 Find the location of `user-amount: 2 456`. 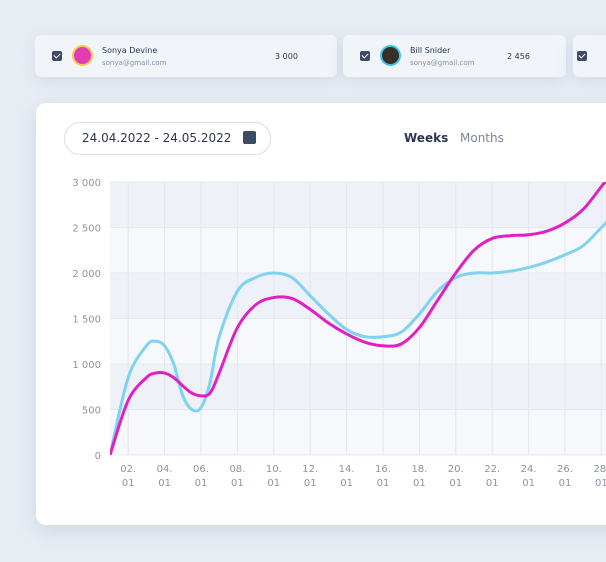

user-amount: 2 456 is located at coordinates (518, 56).